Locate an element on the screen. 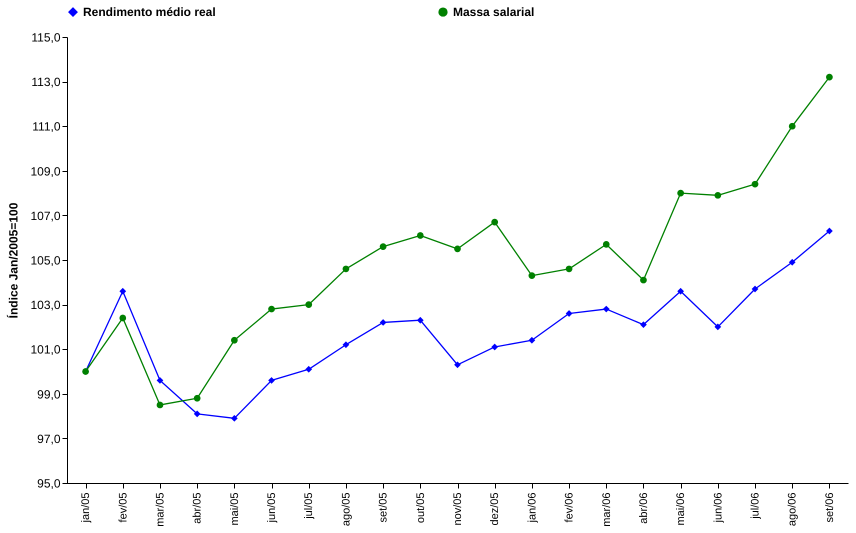 This screenshot has height=533, width=856. x-tick-label: ago/05 is located at coordinates (346, 509).